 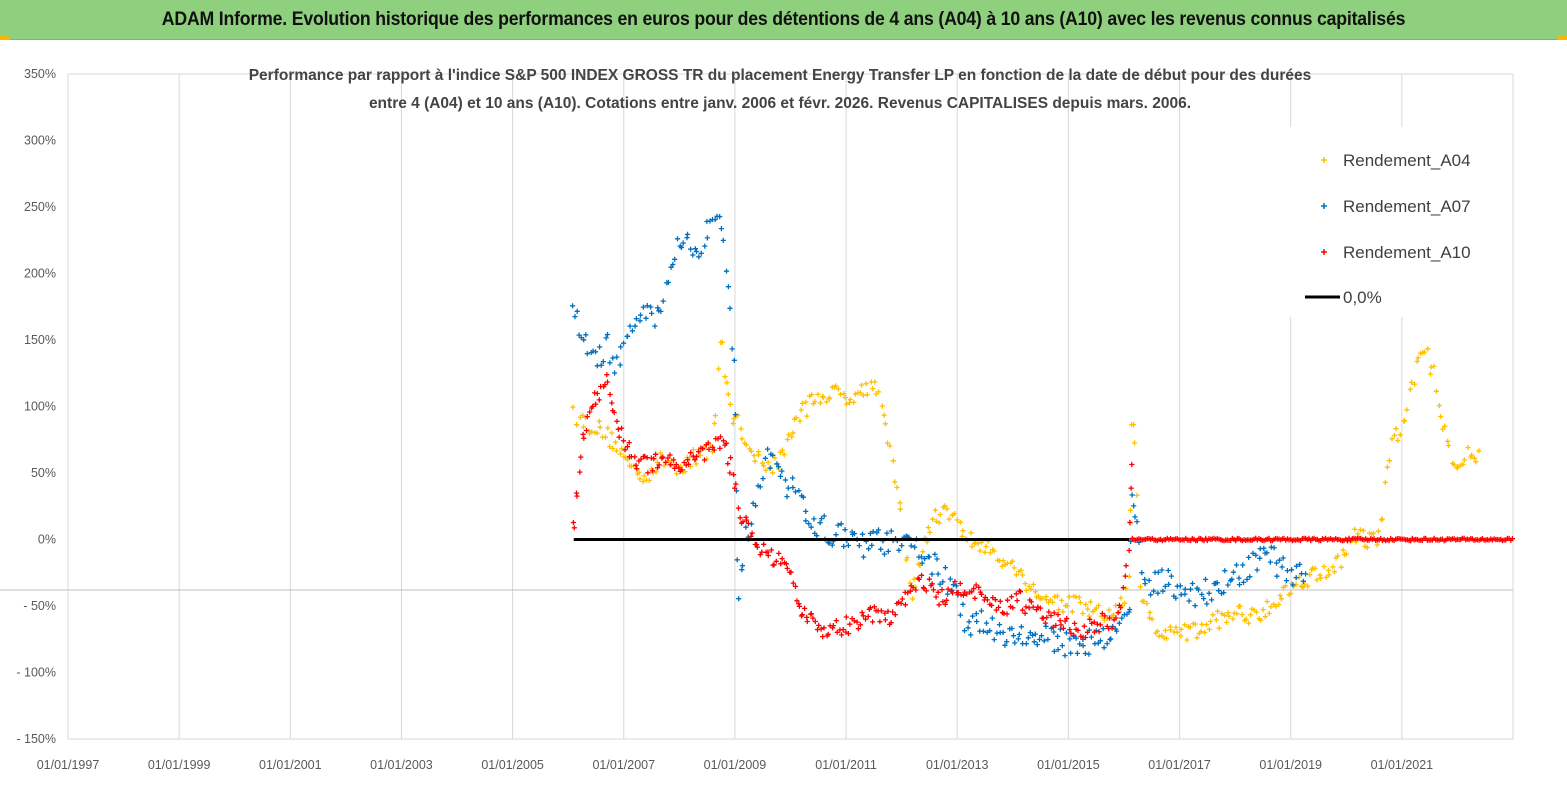 I want to click on x-tick-label: 01/01/1999, so click(x=179, y=765).